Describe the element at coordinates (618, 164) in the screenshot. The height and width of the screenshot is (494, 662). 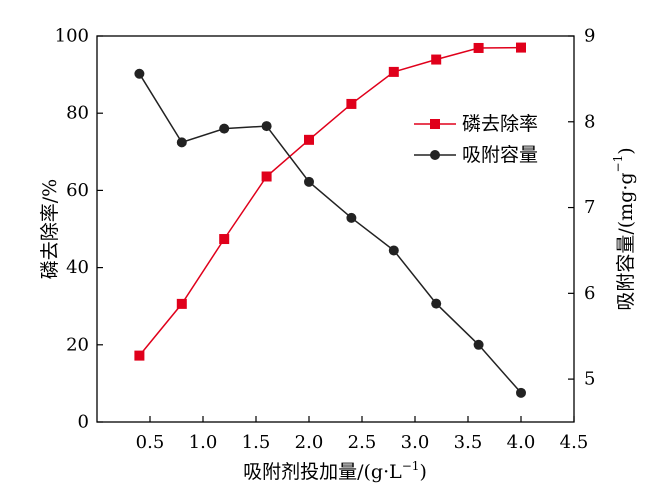
I see `y-axis-right-label-sup: −1` at that location.